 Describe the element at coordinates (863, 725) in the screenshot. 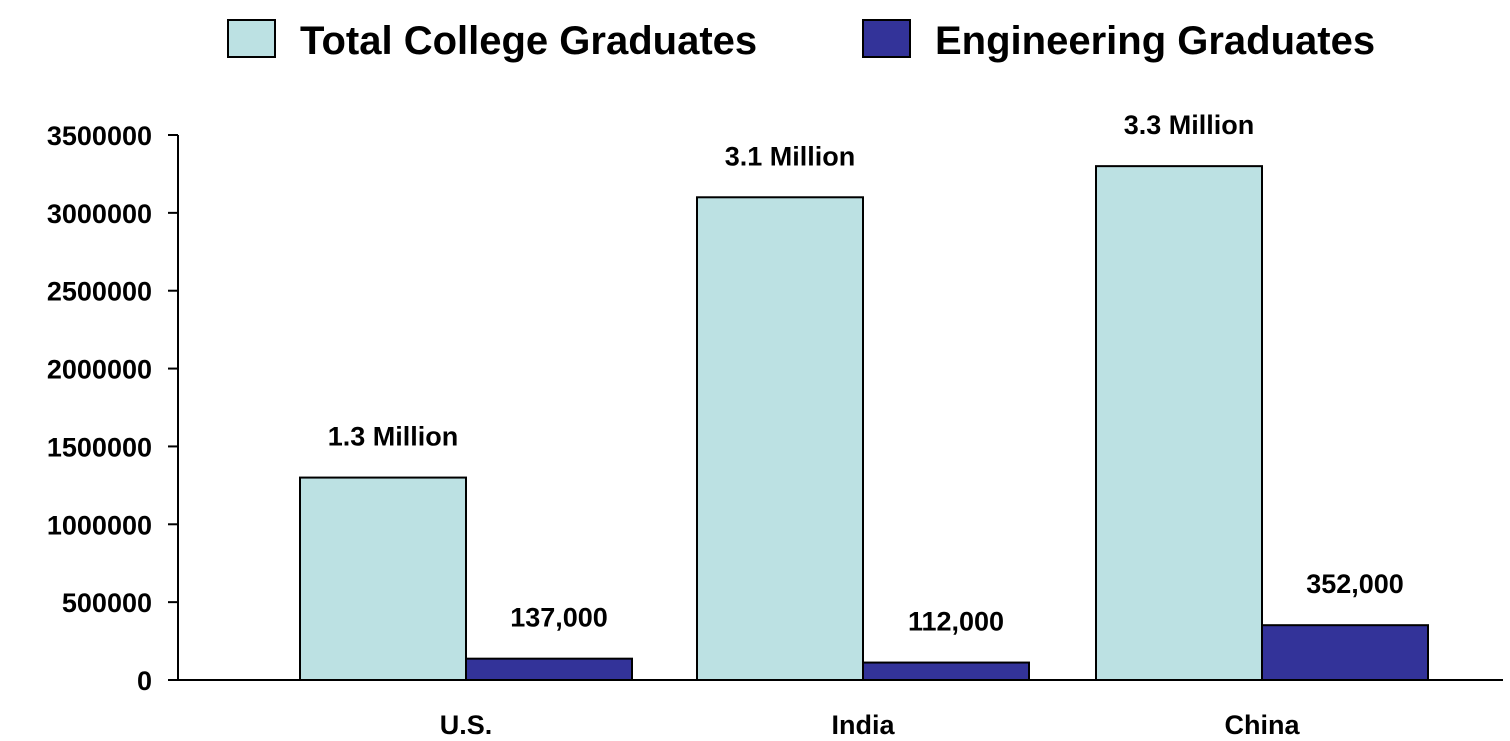

I see `x-tick-label: India` at that location.